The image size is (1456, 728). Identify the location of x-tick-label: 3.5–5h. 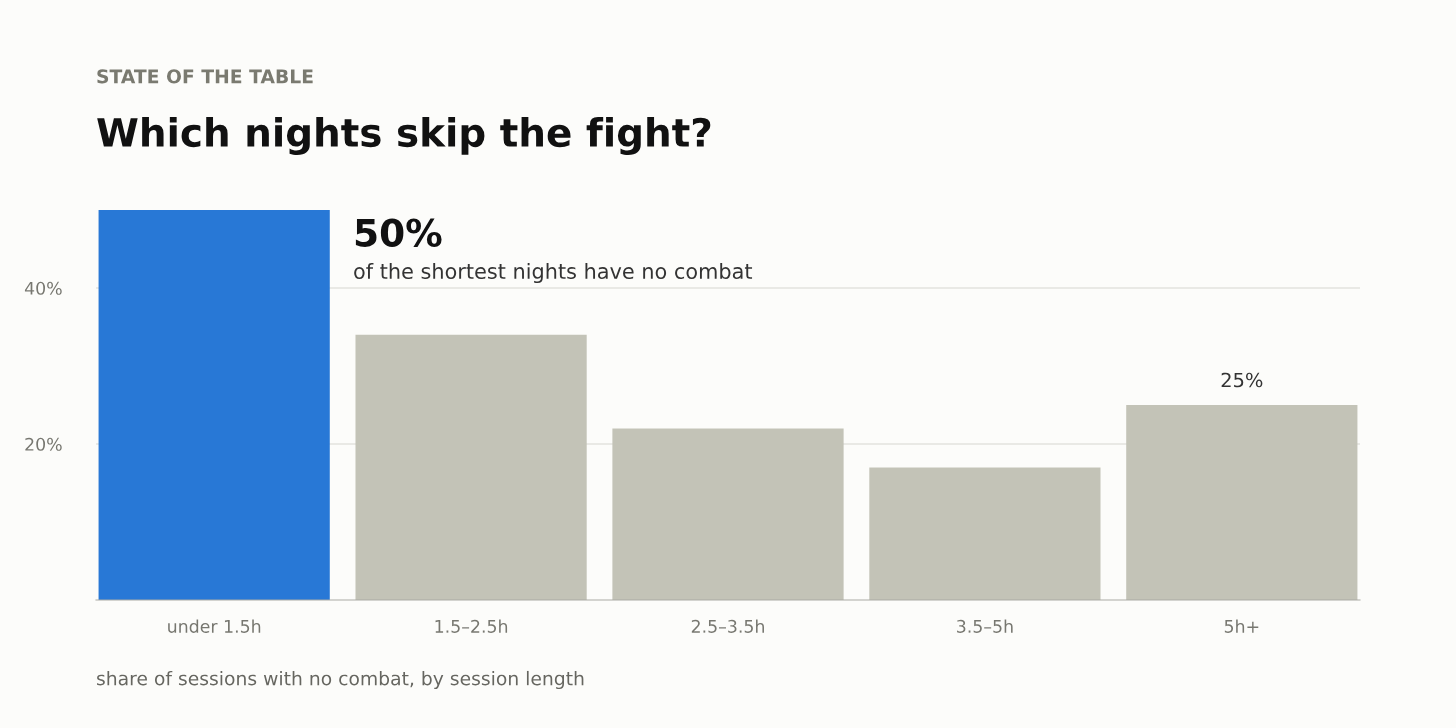
(985, 626).